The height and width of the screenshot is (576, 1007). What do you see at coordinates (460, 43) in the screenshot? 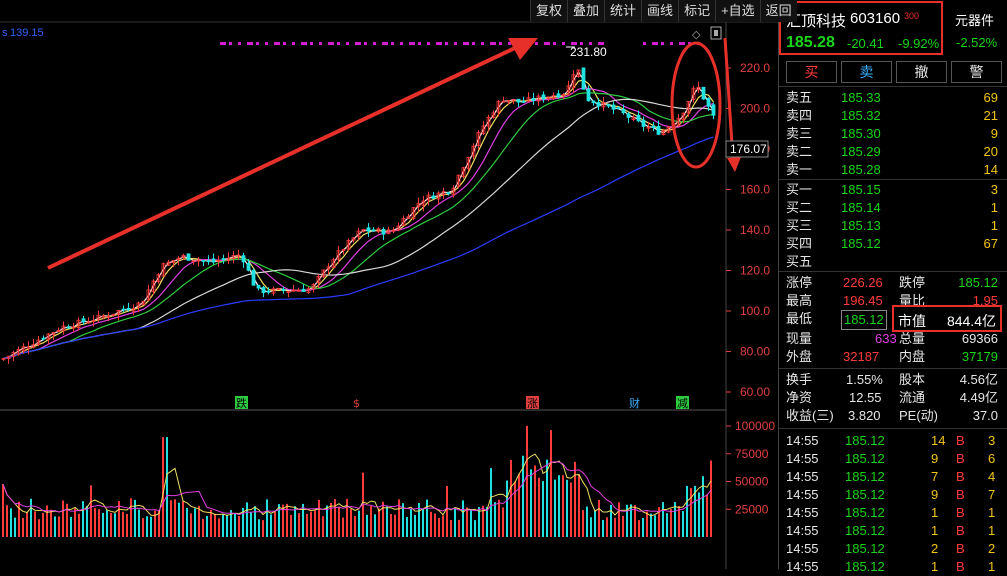
I see `signal-dot-band` at bounding box center [460, 43].